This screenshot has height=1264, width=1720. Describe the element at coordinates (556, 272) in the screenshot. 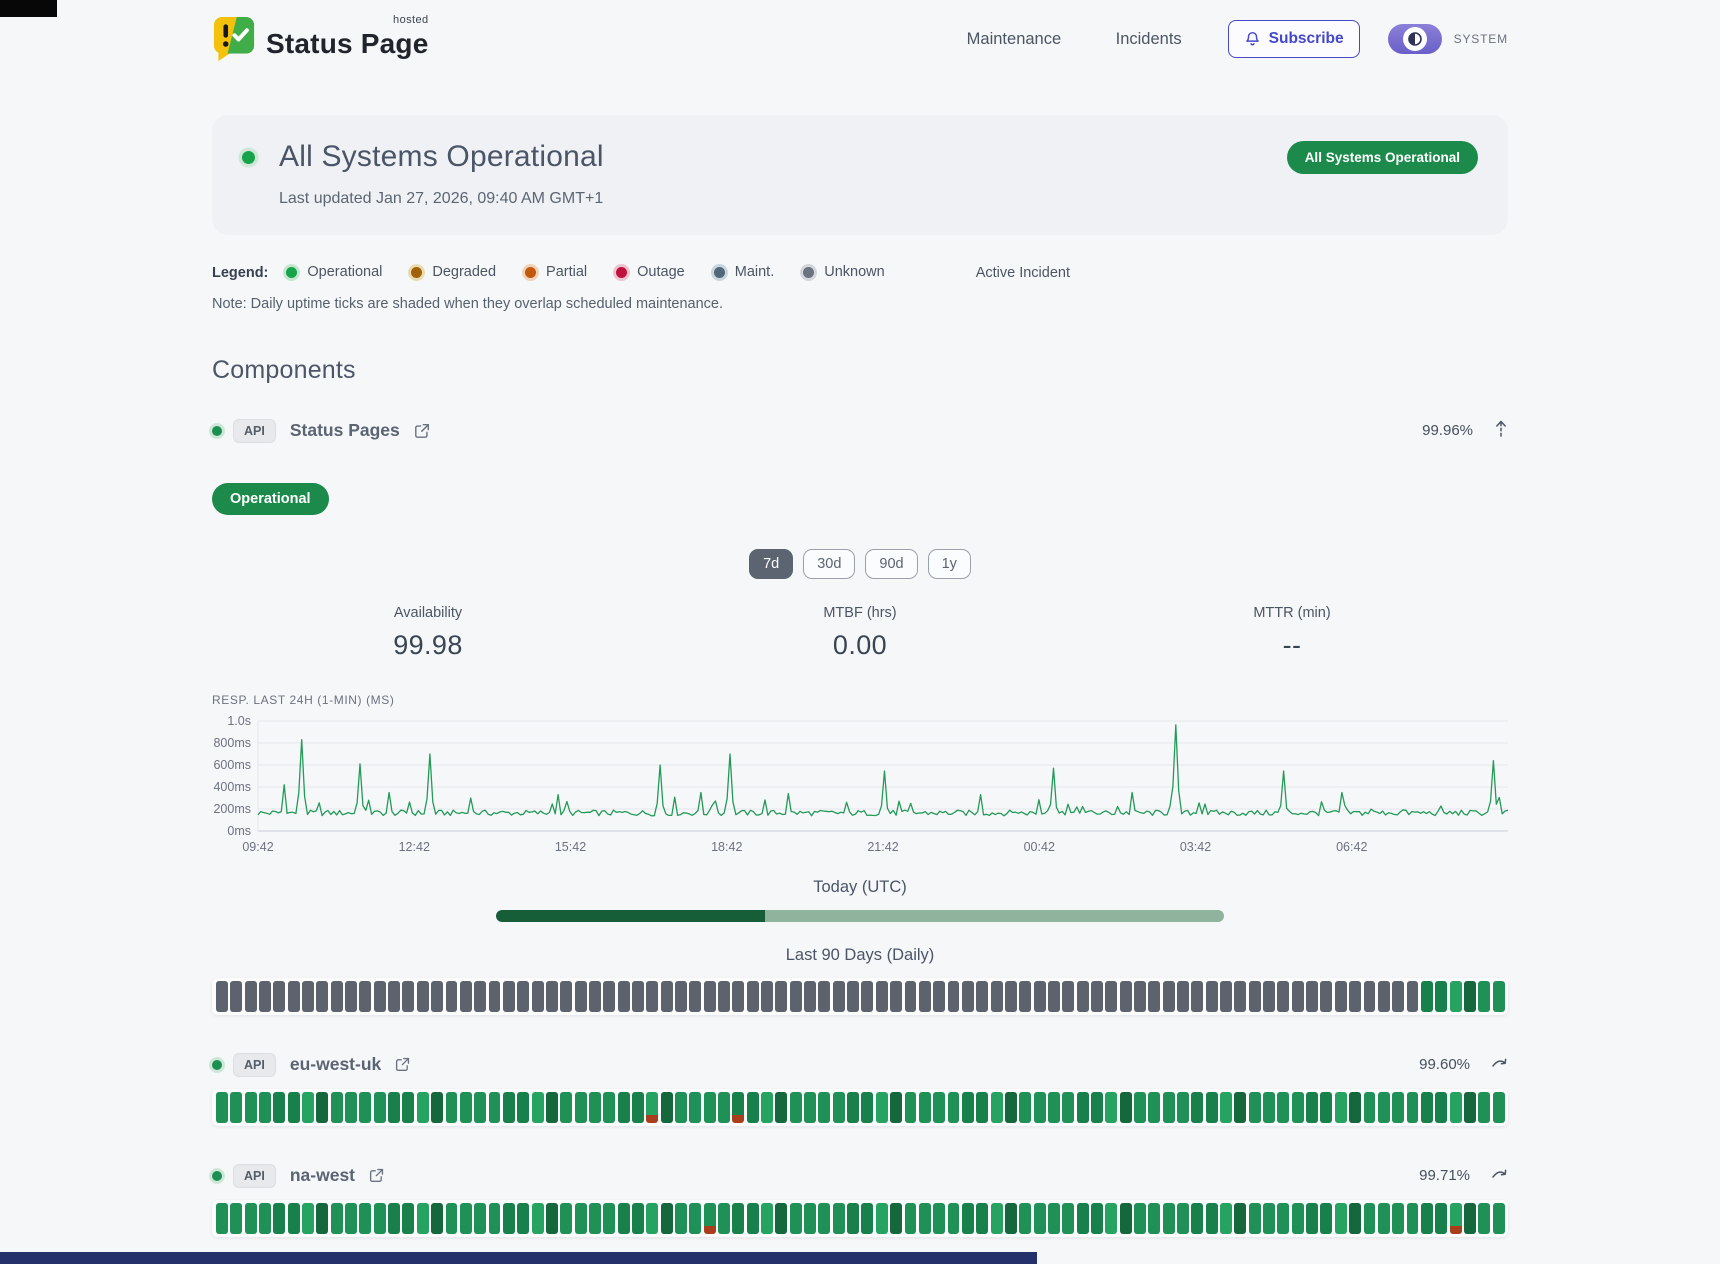

I see `legend-item: Partial` at that location.